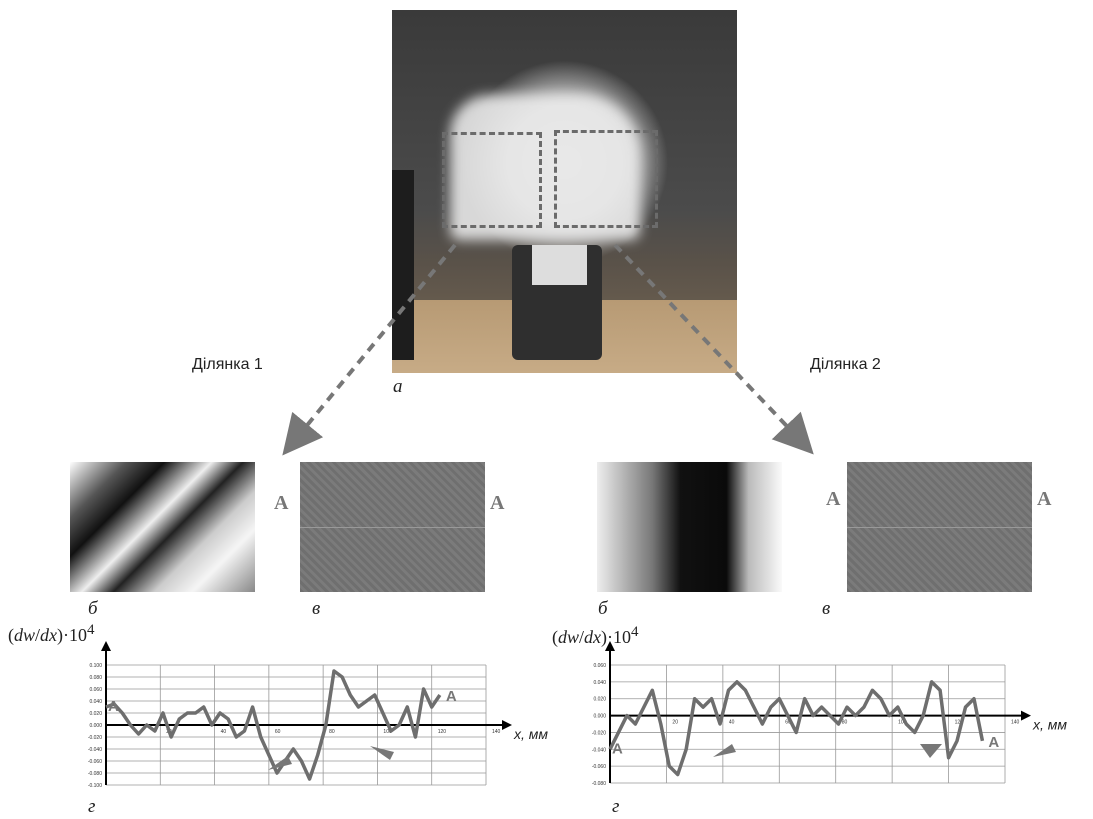 Image resolution: width=1093 pixels, height=819 pixels. Describe the element at coordinates (162, 527) in the screenshot. I see `region-1-image-b` at that location.